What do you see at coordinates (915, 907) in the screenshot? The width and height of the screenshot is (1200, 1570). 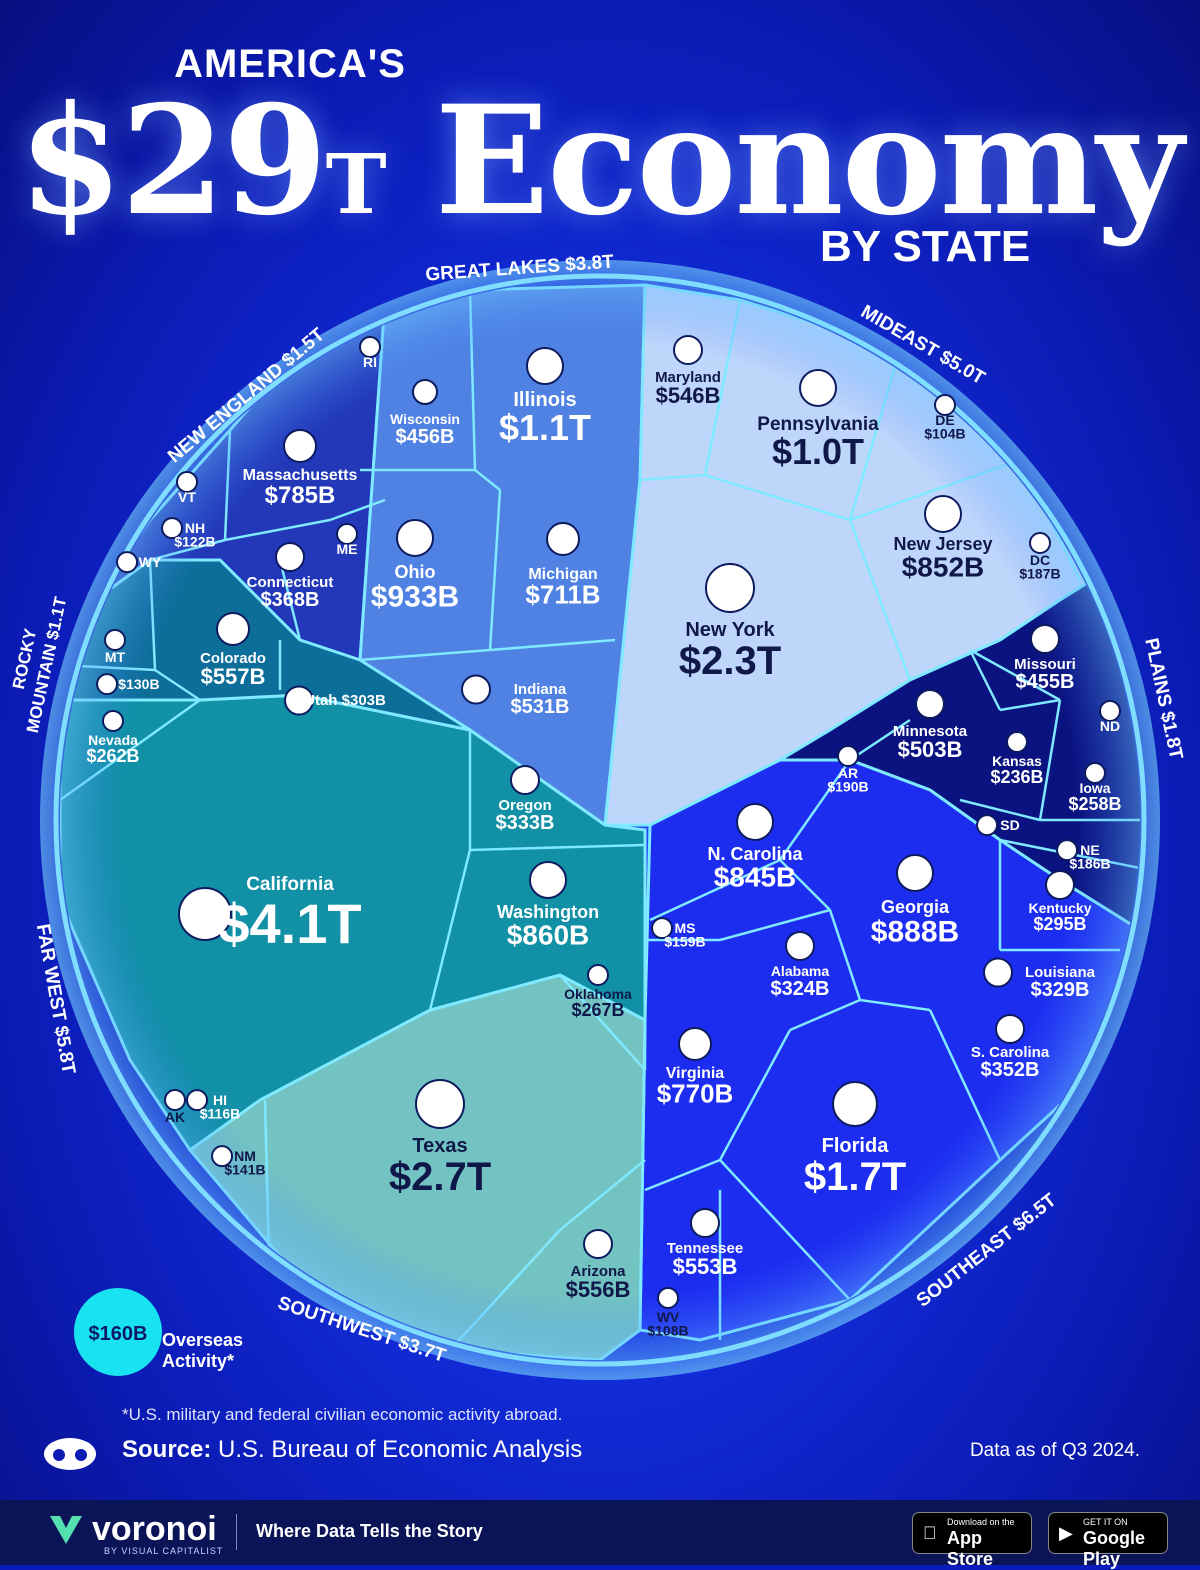 I see `state-name: Georgia` at bounding box center [915, 907].